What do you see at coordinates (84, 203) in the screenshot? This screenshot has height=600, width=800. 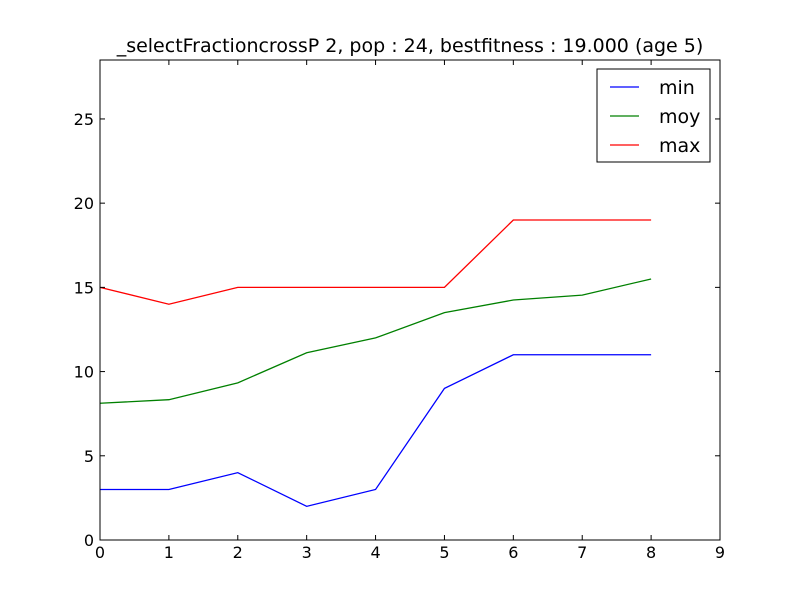 I see `y-tick-label: 20` at bounding box center [84, 203].